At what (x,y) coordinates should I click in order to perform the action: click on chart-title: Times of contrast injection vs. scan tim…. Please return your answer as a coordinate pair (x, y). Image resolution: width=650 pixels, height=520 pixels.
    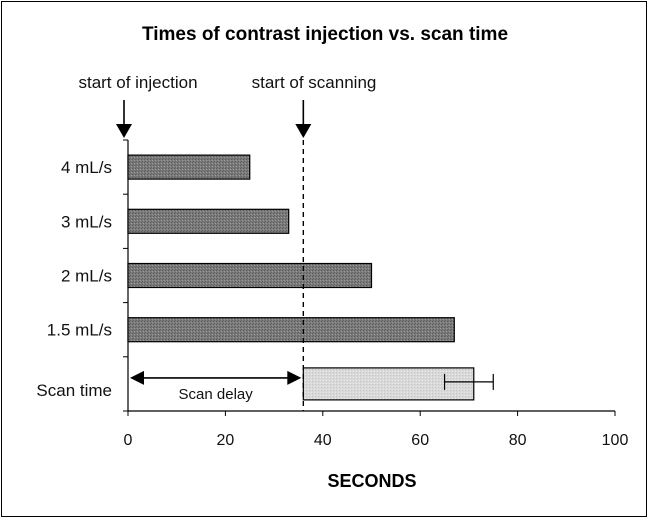
    Looking at the image, I should click on (325, 34).